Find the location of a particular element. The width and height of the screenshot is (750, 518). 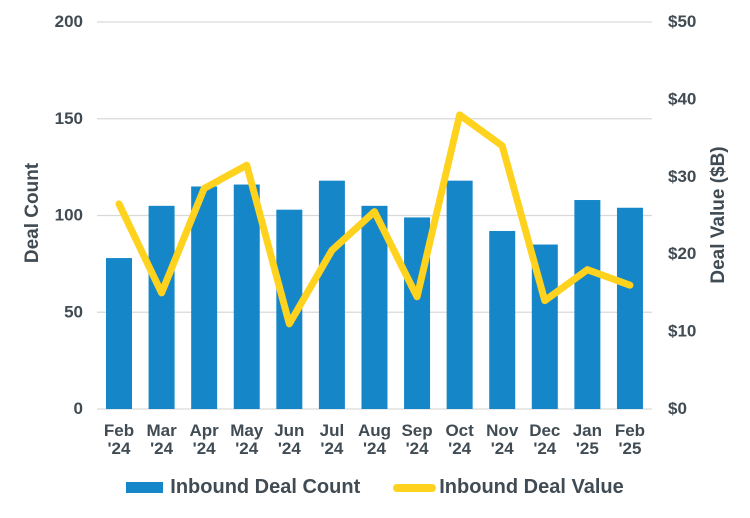

right-axis-title: Deal Value ($B) is located at coordinates (718, 215).